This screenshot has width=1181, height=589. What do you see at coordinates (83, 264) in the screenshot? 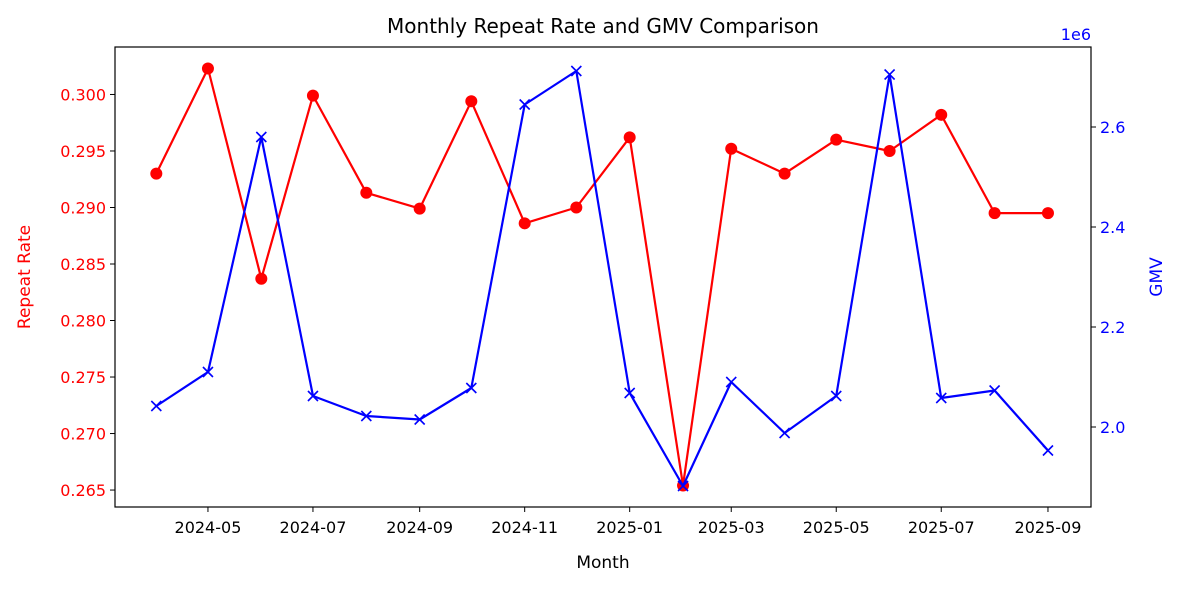
I see `left-y-tick-label: 0.285` at bounding box center [83, 264].